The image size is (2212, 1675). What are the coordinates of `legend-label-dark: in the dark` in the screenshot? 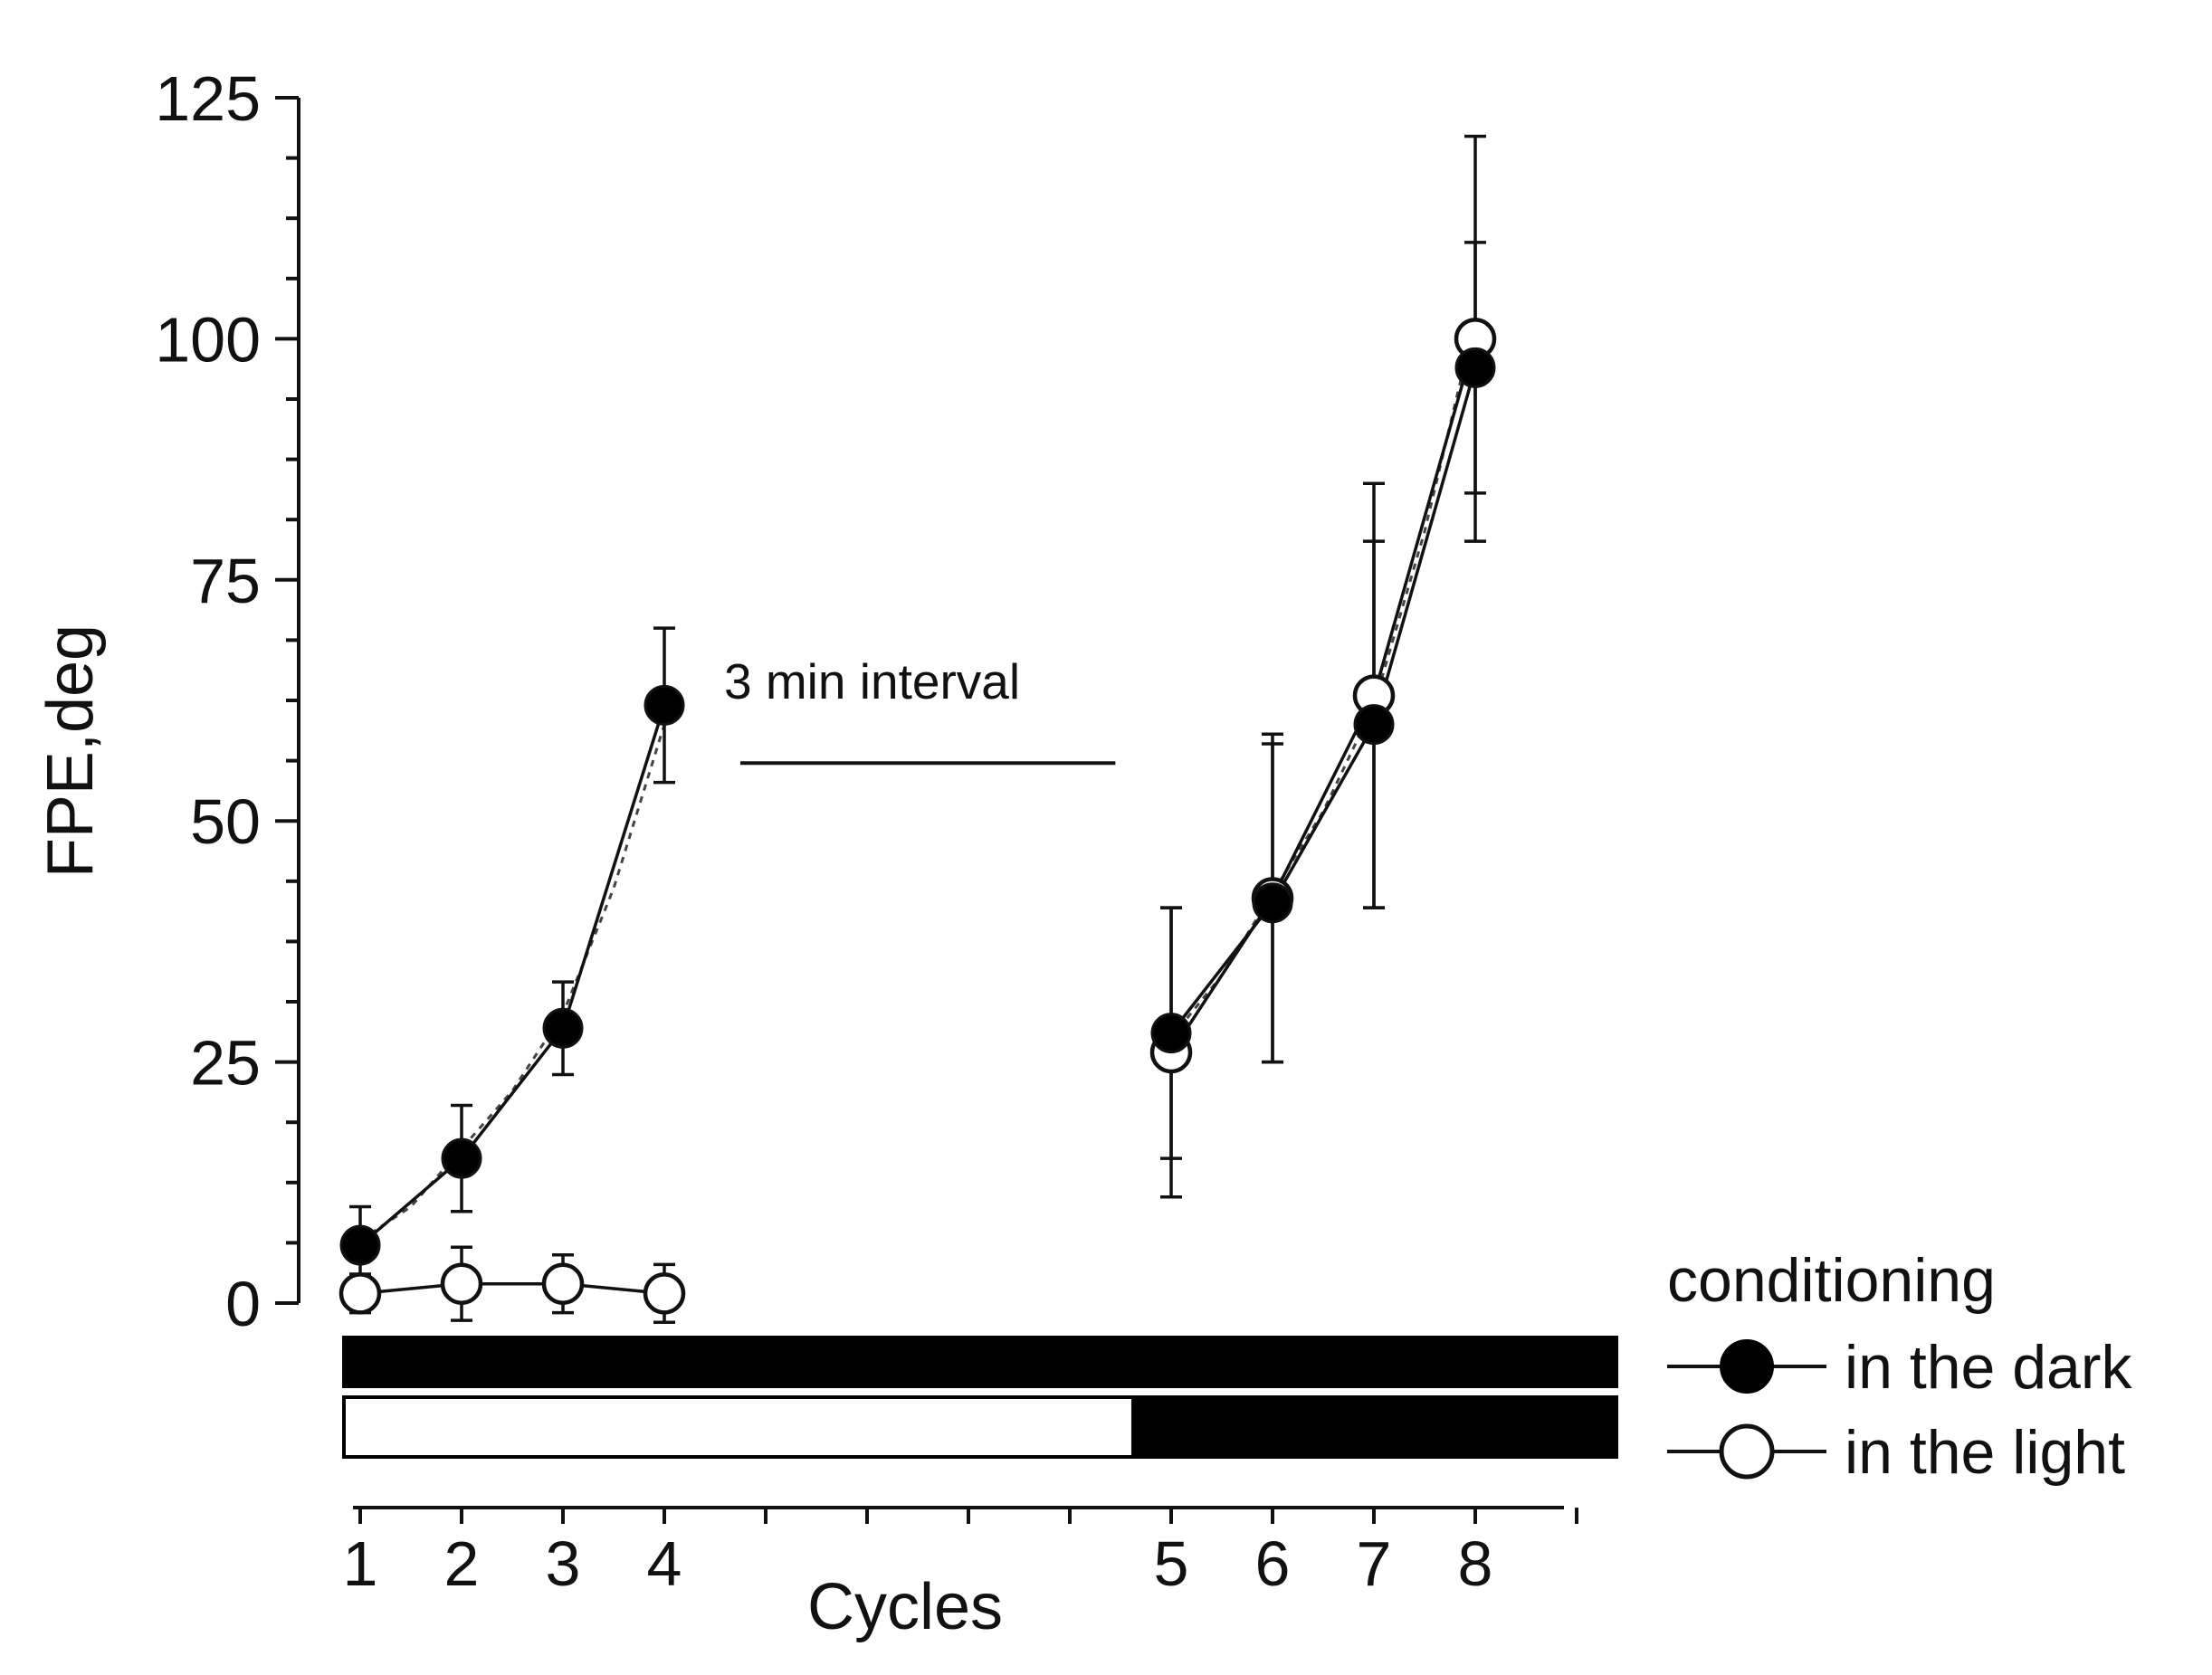 It's located at (1989, 1367).